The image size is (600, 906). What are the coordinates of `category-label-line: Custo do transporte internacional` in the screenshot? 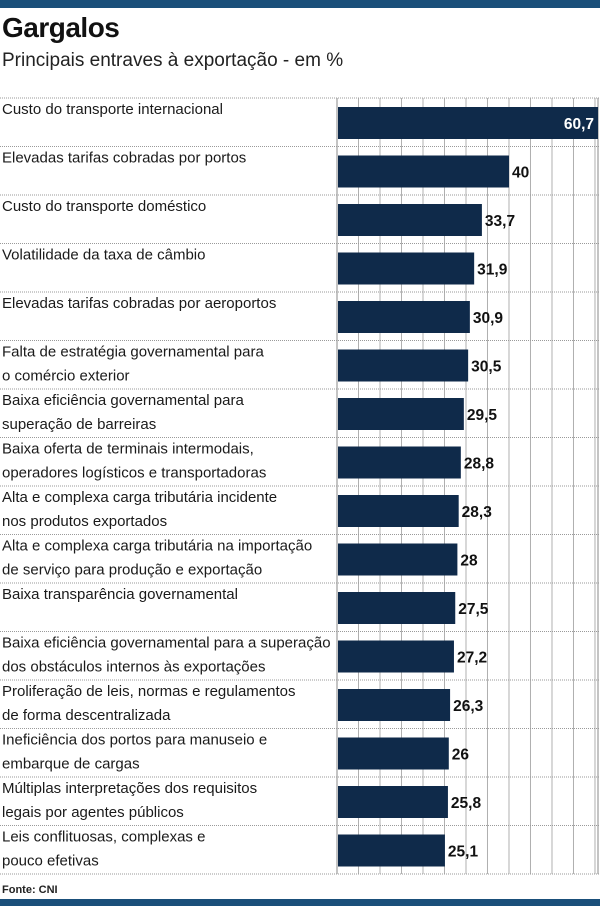 It's located at (112, 109).